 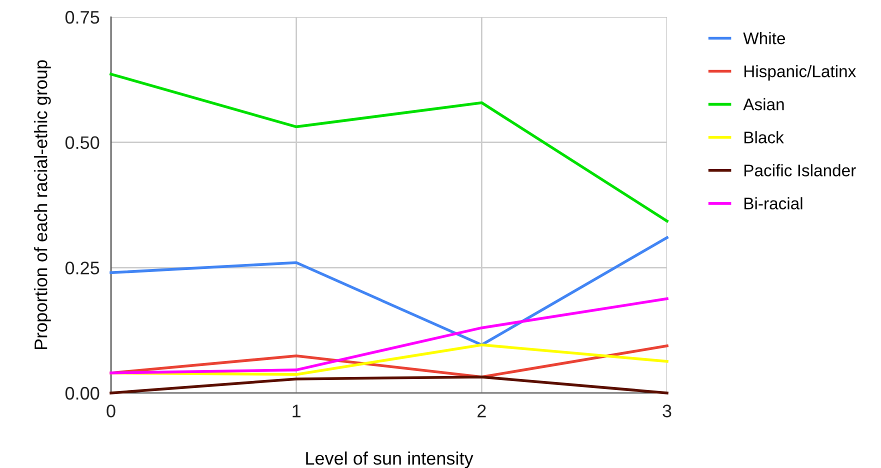 I want to click on legend-label: Asian, so click(x=763, y=104).